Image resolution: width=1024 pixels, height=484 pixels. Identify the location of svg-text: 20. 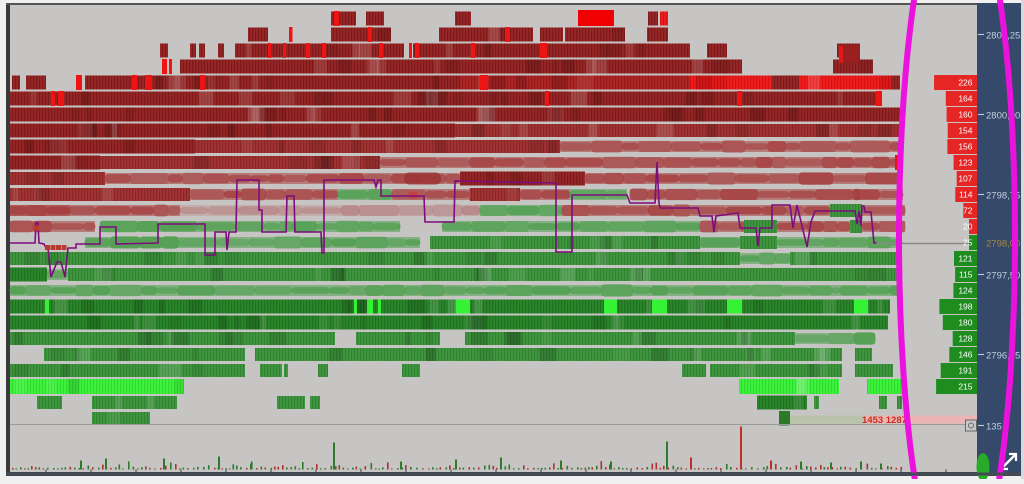
(968, 227).